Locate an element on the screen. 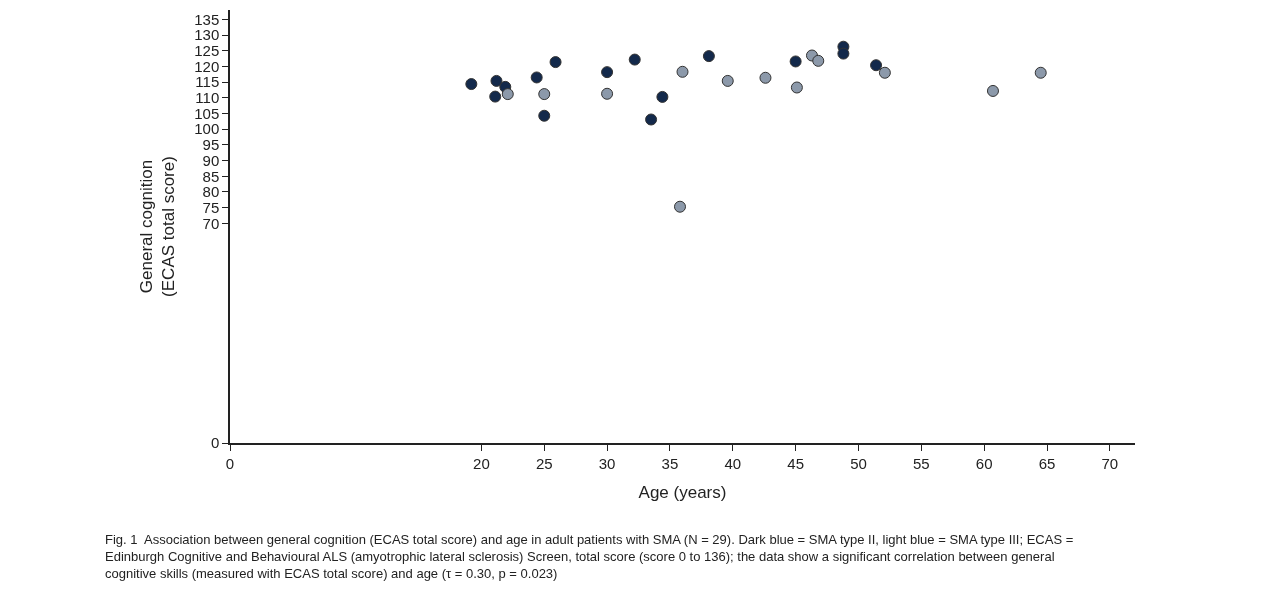 This screenshot has width=1285, height=603. y-tick-label: 95 is located at coordinates (211, 145).